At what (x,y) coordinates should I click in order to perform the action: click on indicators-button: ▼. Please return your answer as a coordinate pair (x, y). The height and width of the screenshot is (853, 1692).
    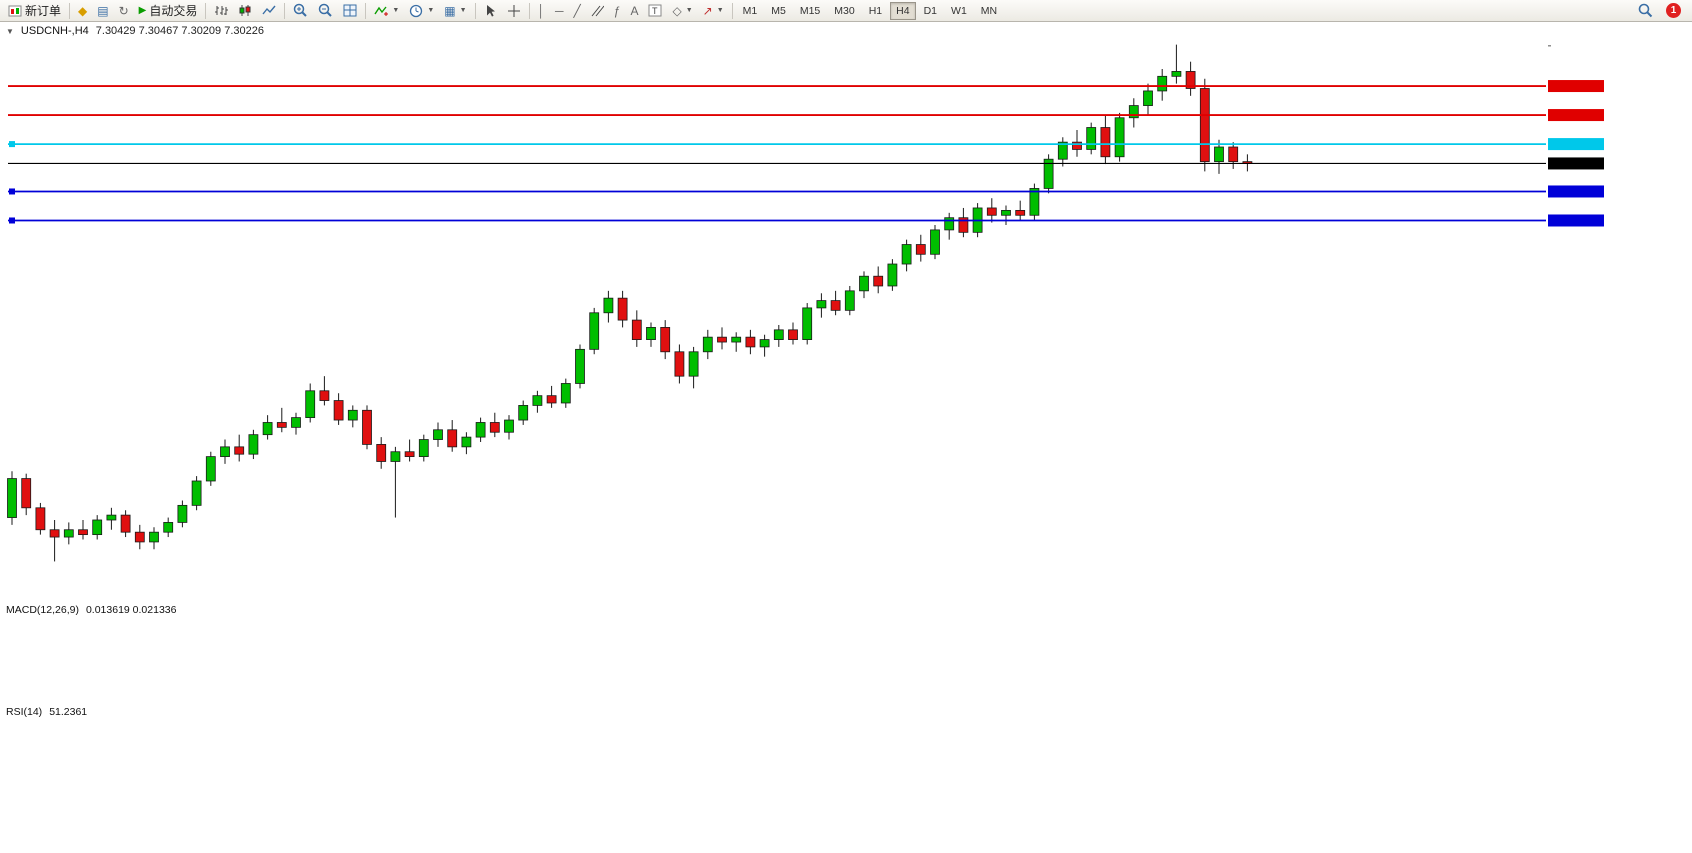
    Looking at the image, I should click on (386, 10).